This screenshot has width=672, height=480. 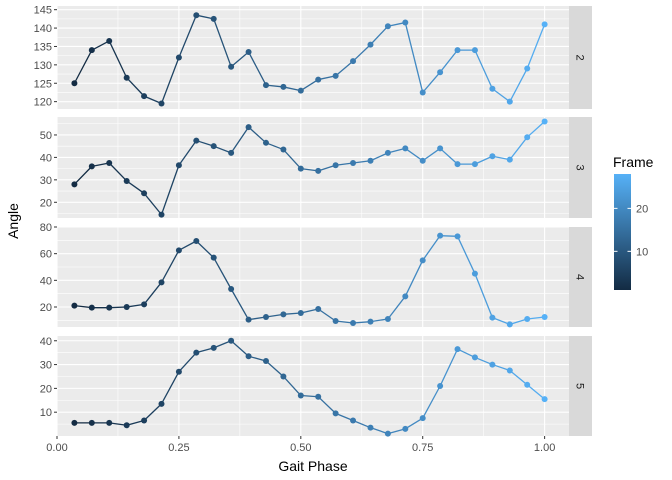 What do you see at coordinates (46, 413) in the screenshot?
I see `y-tick-label: 10` at bounding box center [46, 413].